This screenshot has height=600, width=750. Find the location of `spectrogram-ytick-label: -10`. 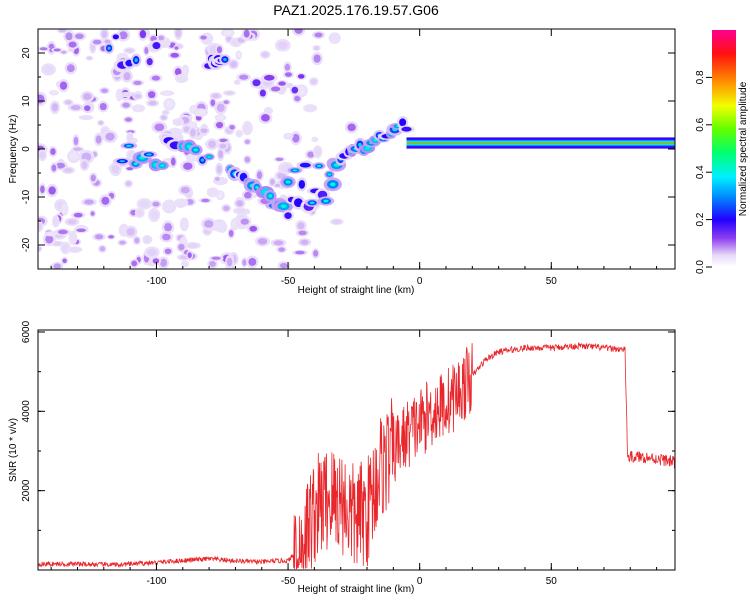

spectrogram-ytick-label: -10 is located at coordinates (26, 196).